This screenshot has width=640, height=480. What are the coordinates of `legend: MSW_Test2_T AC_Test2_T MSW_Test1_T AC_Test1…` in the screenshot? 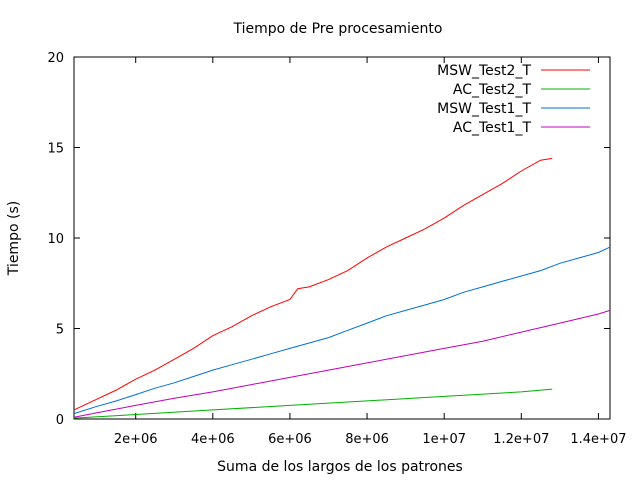 It's located at (513, 99).